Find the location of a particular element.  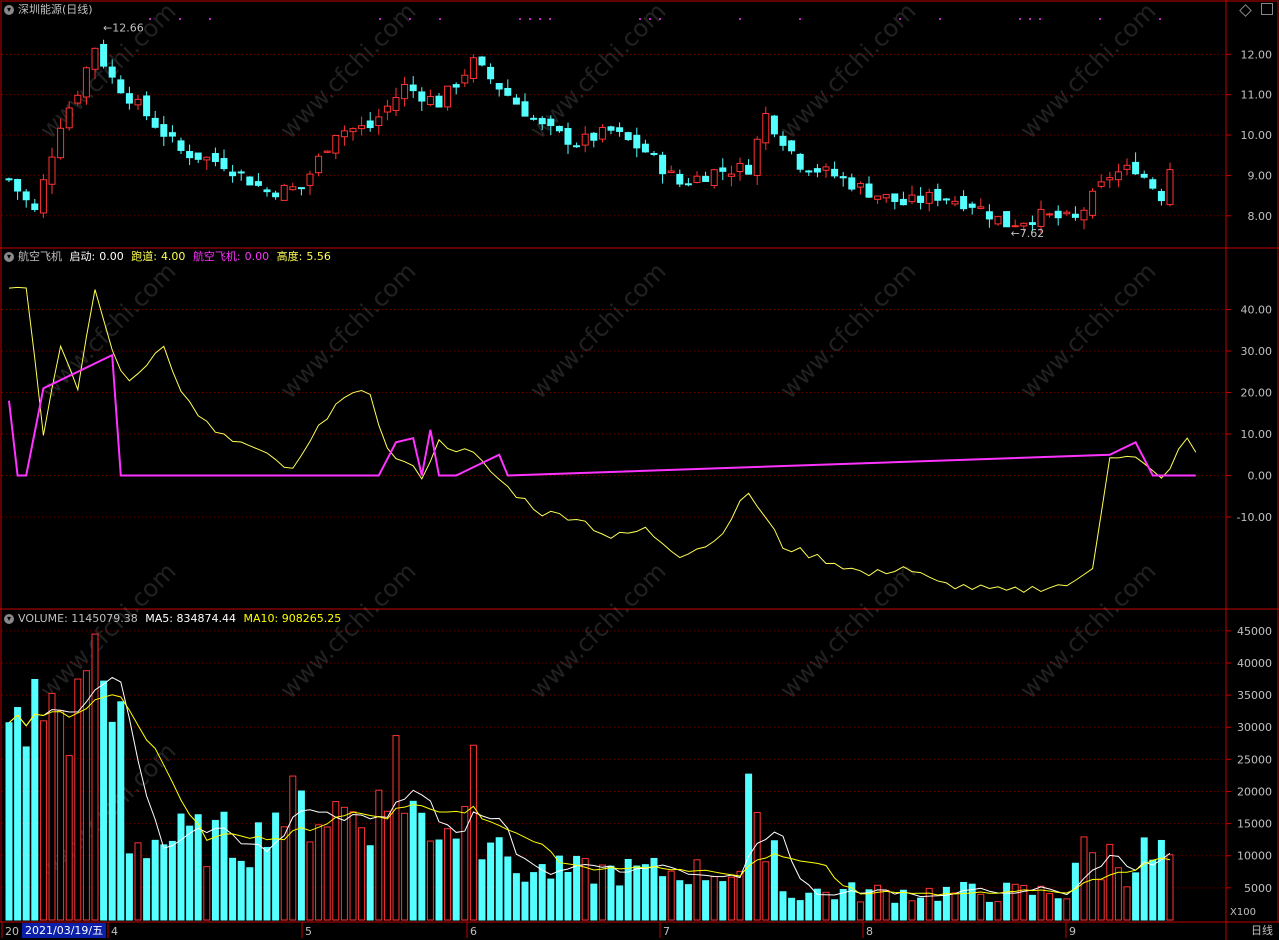

period-label: 日线 is located at coordinates (1262, 930).